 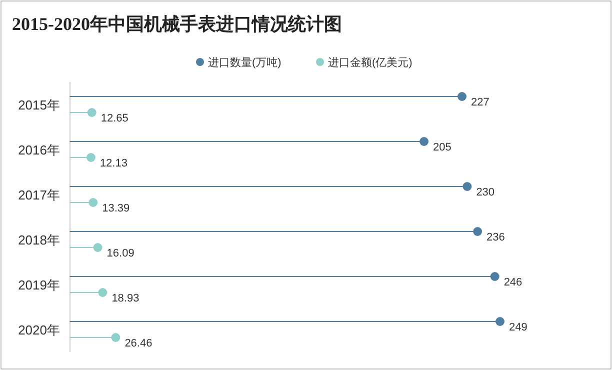 What do you see at coordinates (442, 148) in the screenshot?
I see `data-label: 205` at bounding box center [442, 148].